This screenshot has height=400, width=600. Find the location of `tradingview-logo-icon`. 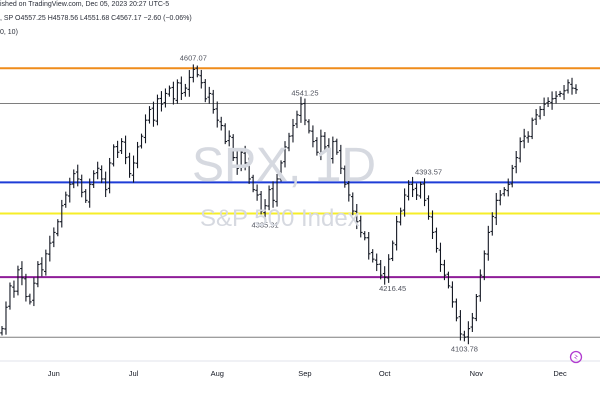

tradingview-logo-icon is located at coordinates (576, 357).